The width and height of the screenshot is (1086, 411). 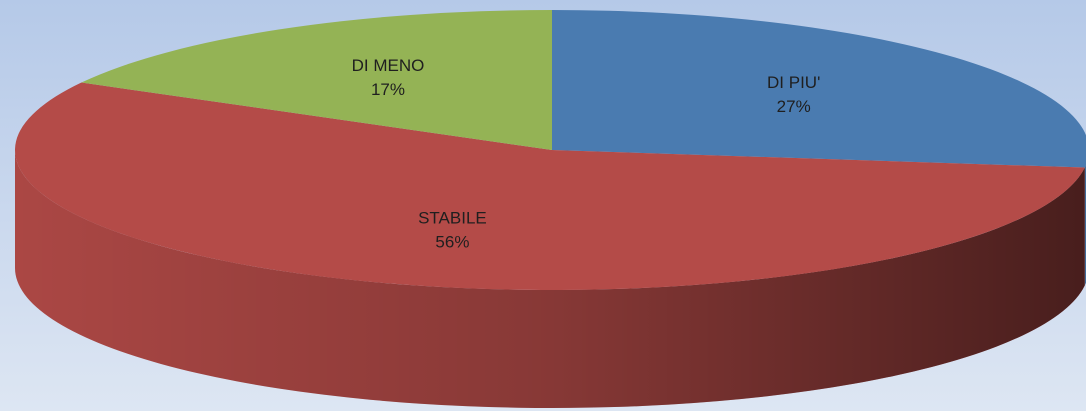 I want to click on slice-label: STABILE, so click(x=452, y=217).